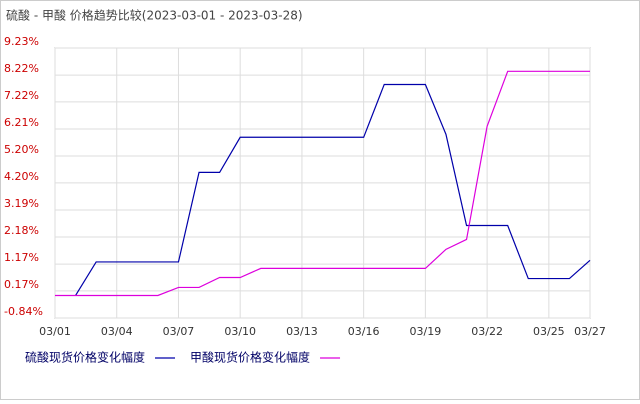 The height and width of the screenshot is (404, 640). I want to click on x-tick-label: 03/07, so click(179, 331).